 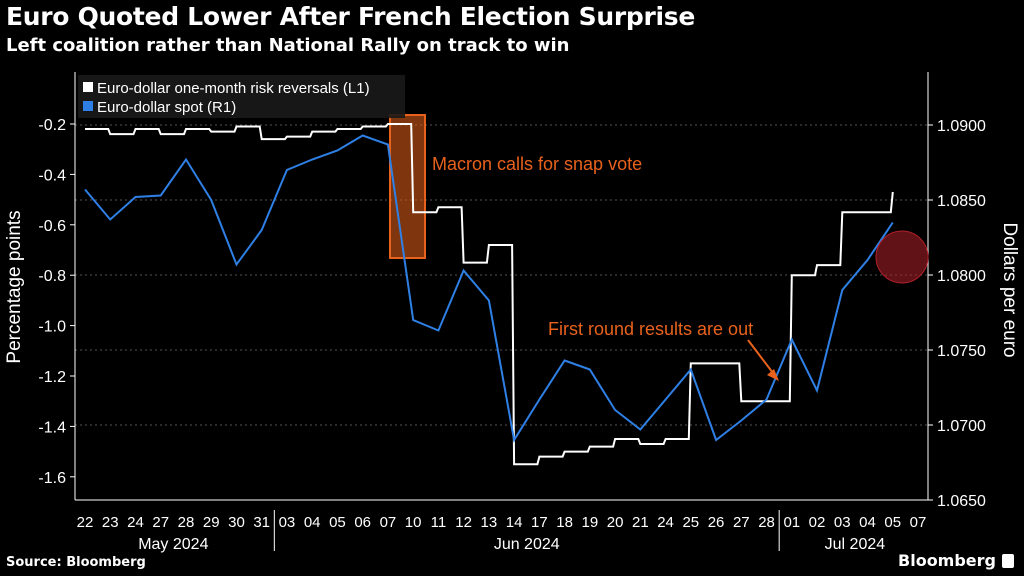 I want to click on x-tick-label: 26, so click(x=716, y=522).